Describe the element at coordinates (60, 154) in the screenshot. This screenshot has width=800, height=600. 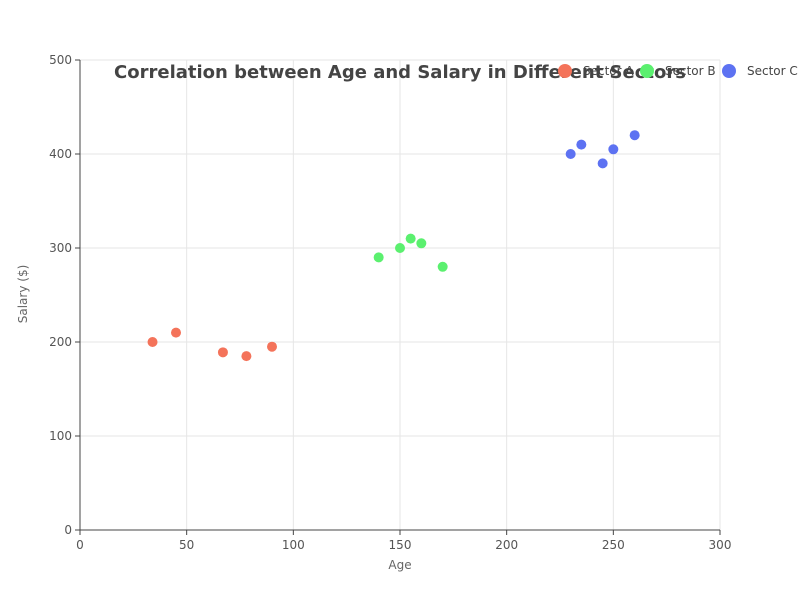
I see `y-tick-label: 400` at that location.